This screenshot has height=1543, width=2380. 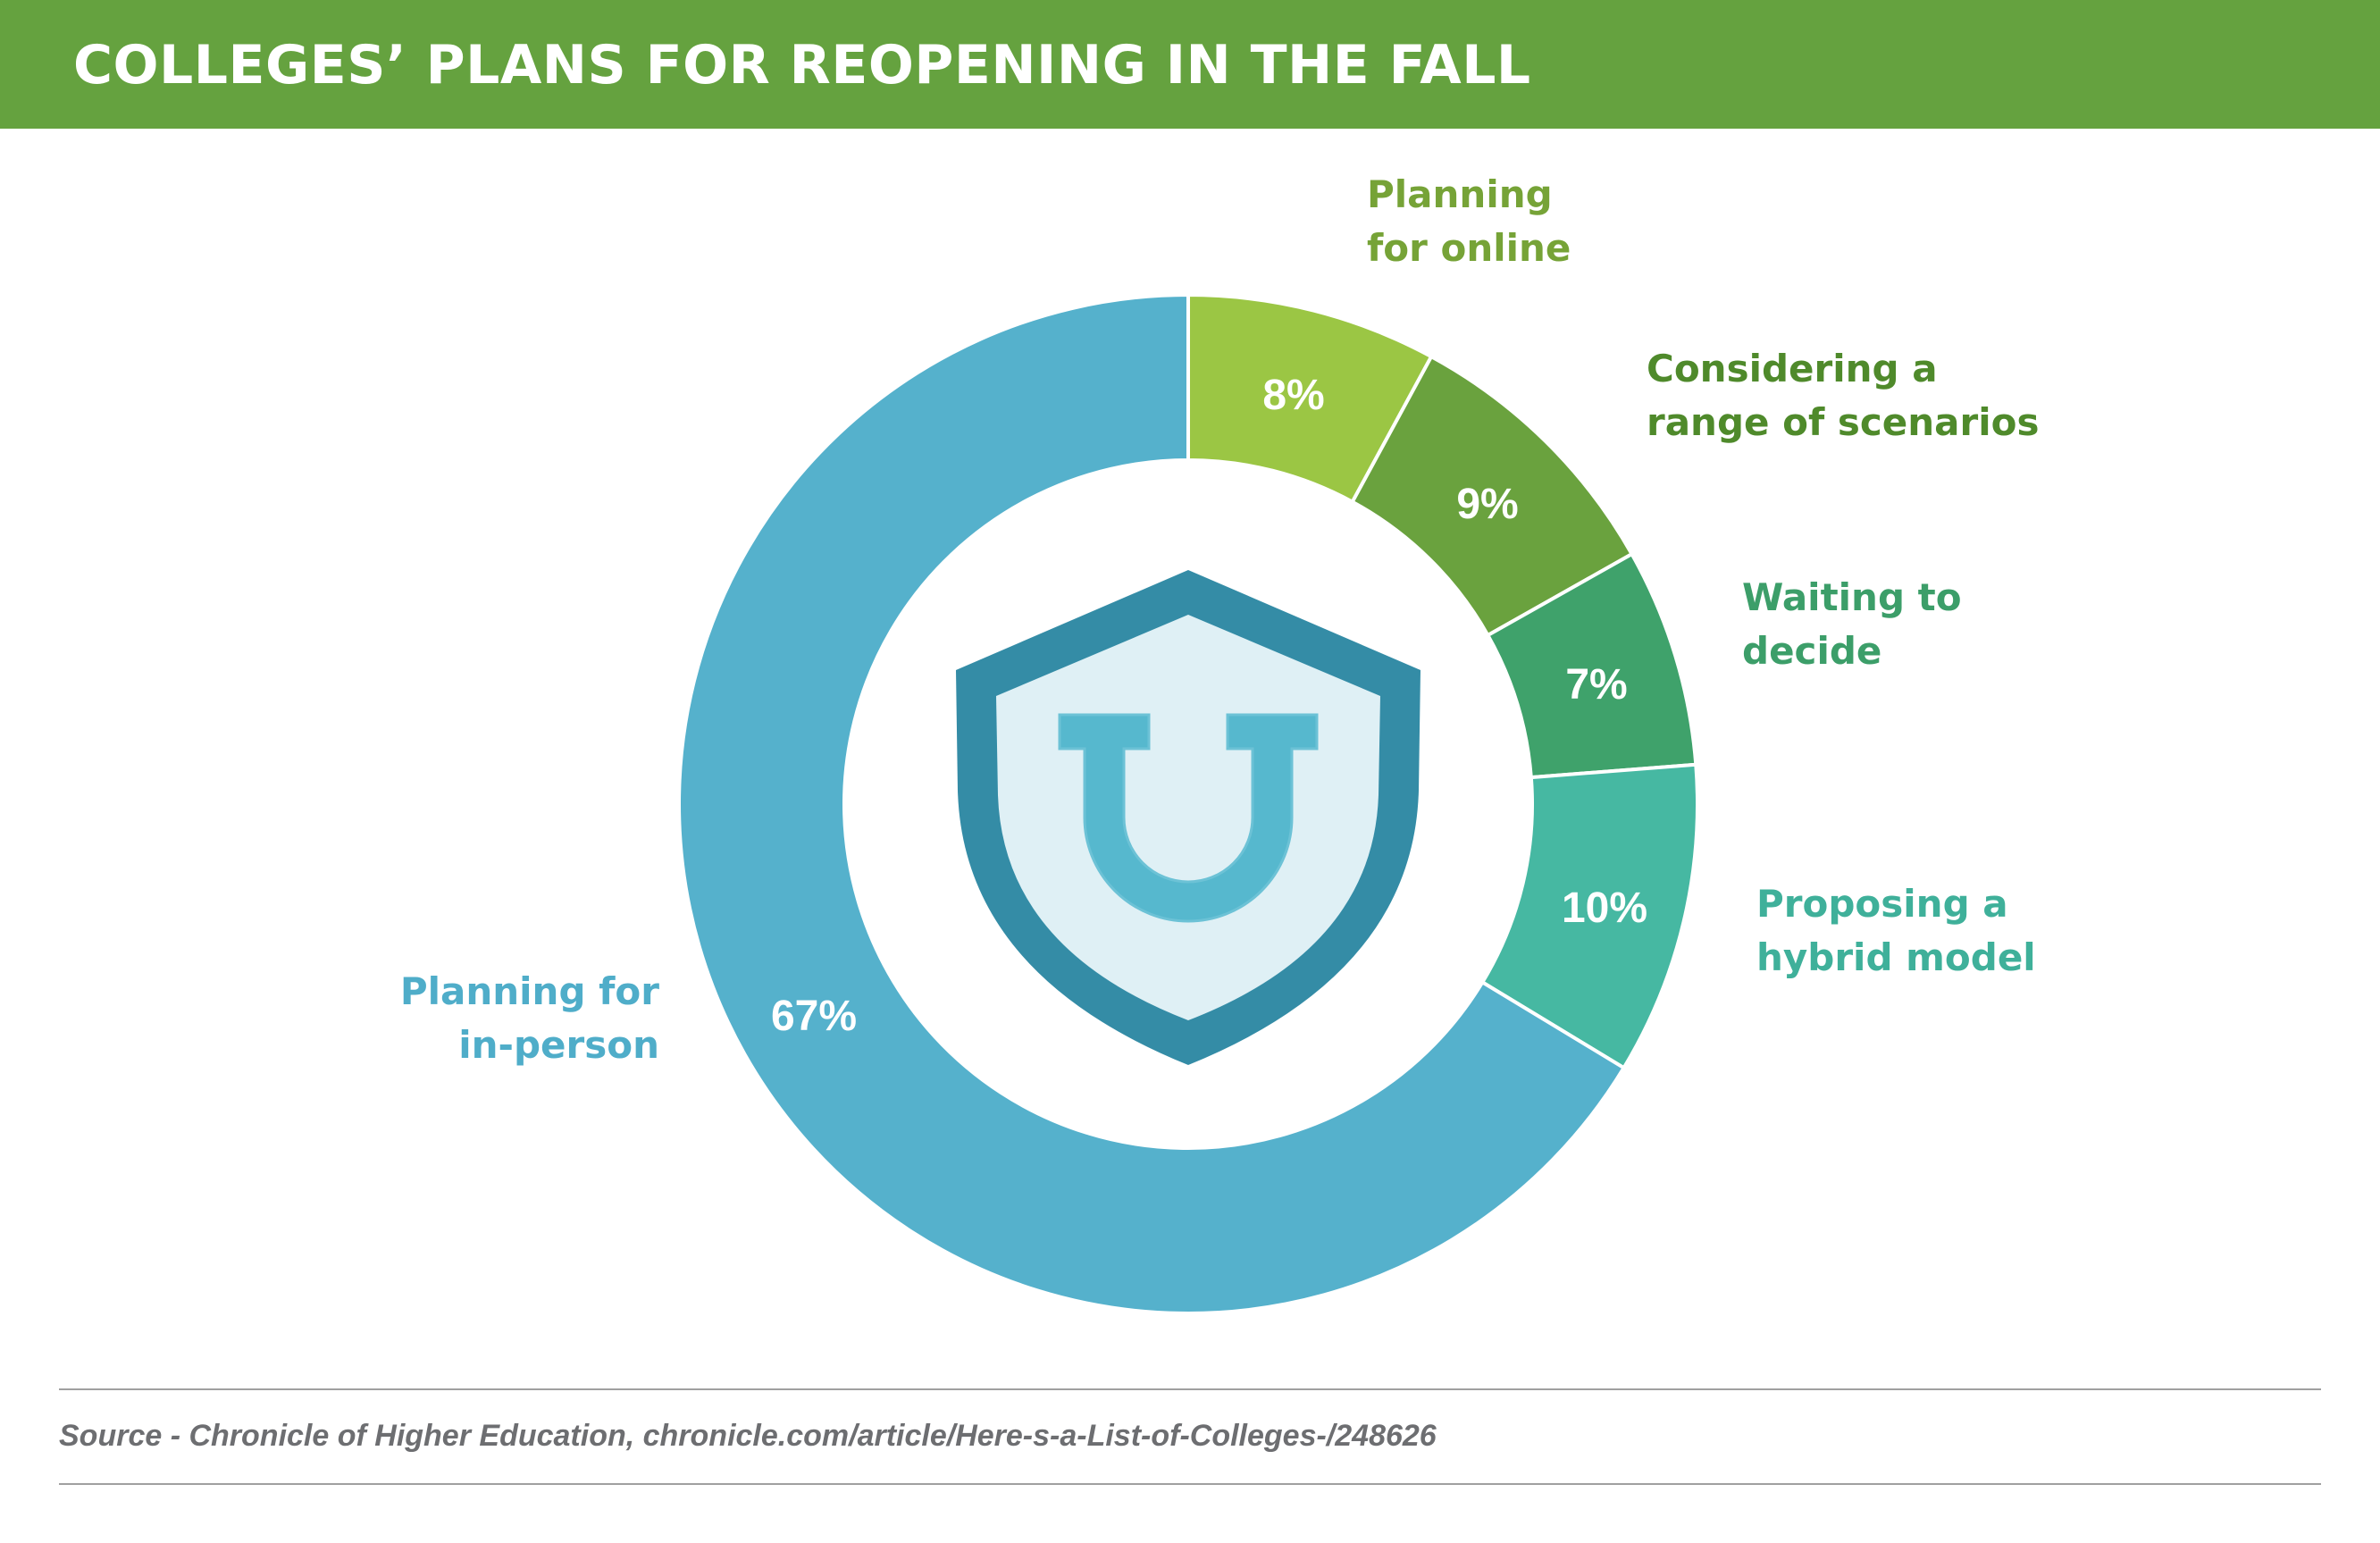 I want to click on slice-value-label: 10%, so click(x=1604, y=908).